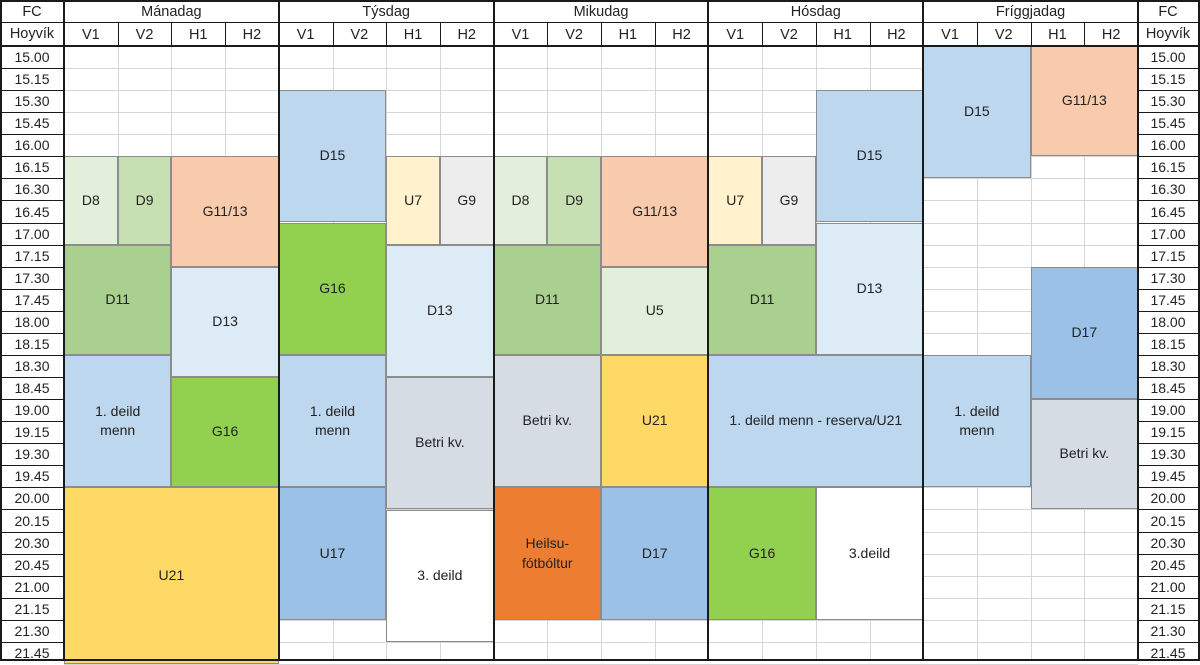 This screenshot has width=1200, height=665. What do you see at coordinates (789, 200) in the screenshot?
I see `schedule-block: G9` at bounding box center [789, 200].